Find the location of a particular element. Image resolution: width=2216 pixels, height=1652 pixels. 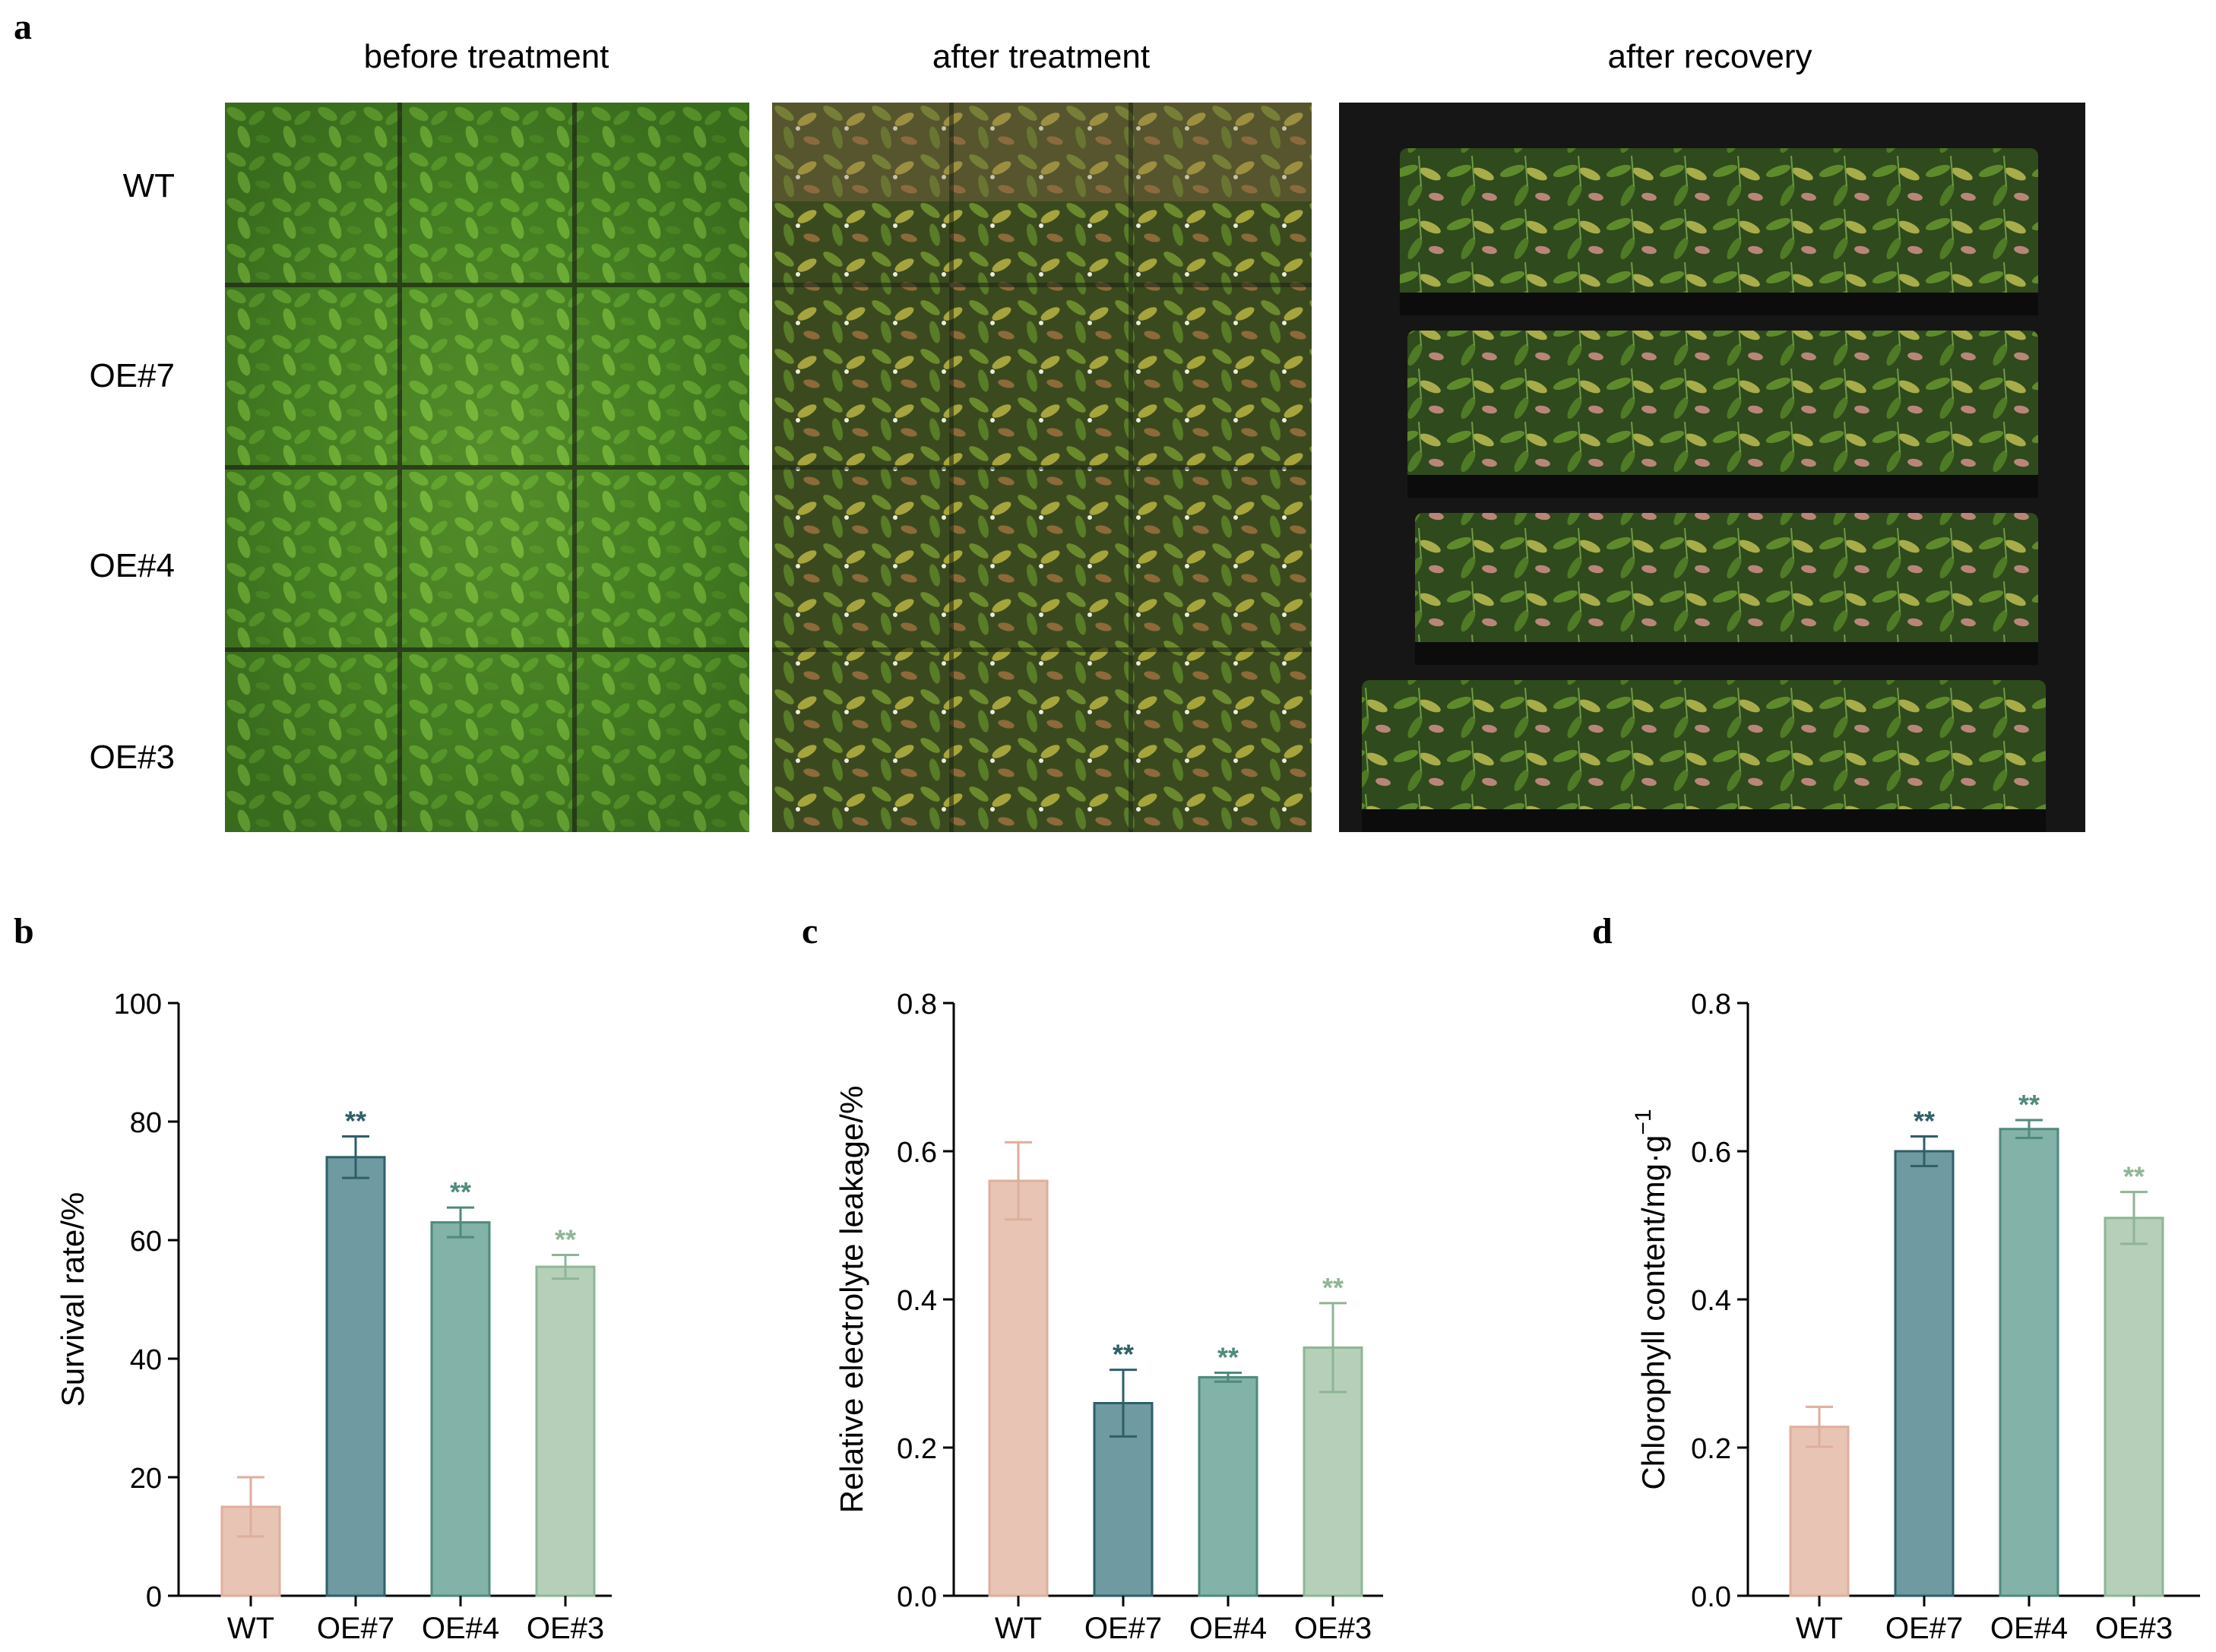

panel-label-b: b is located at coordinates (24, 931).